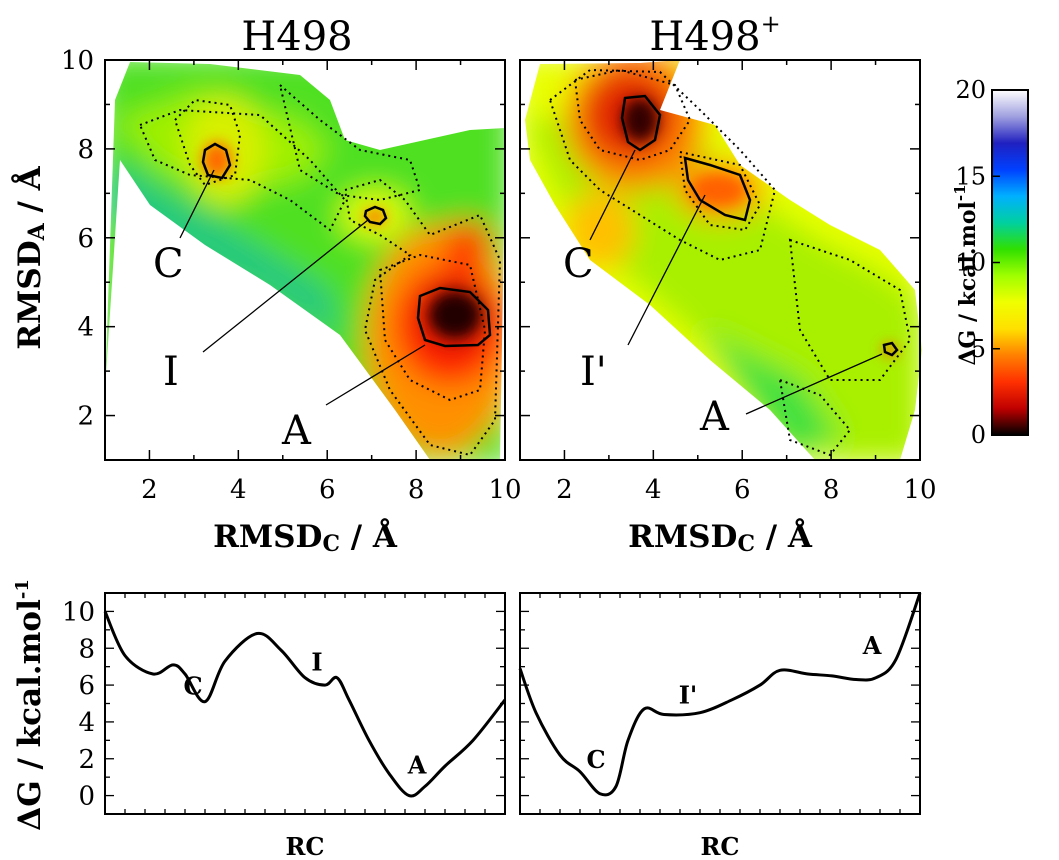 This screenshot has width=1059, height=860. What do you see at coordinates (593, 372) in the screenshot?
I see `minimum-label: I'` at bounding box center [593, 372].